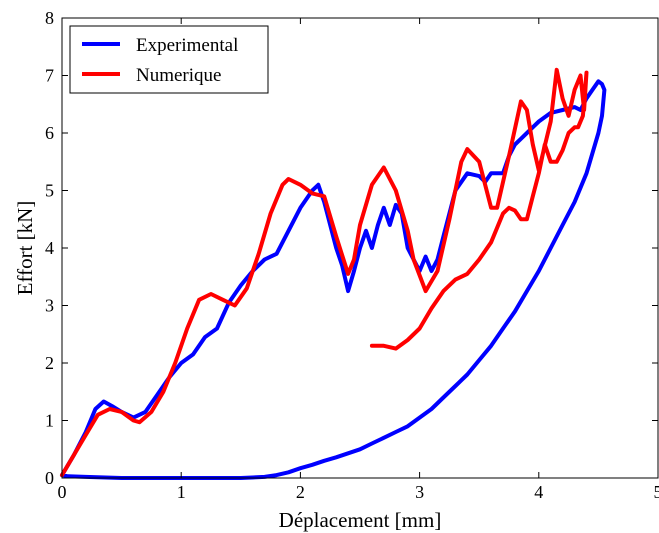  I want to click on y-tick-label-6: 6, so click(49, 133).